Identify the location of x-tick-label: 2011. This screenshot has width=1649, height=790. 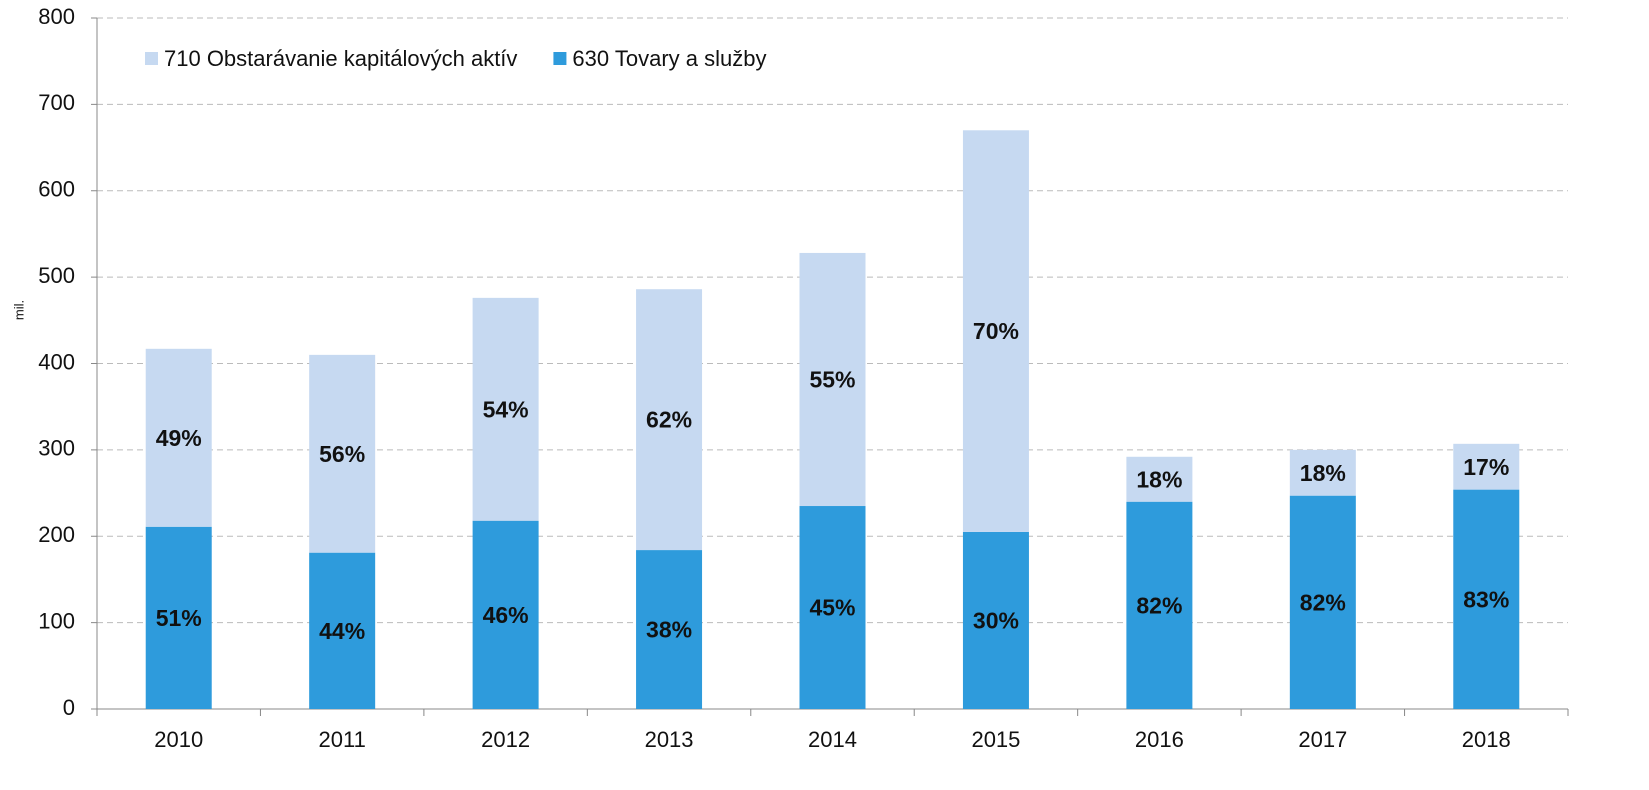
(342, 739).